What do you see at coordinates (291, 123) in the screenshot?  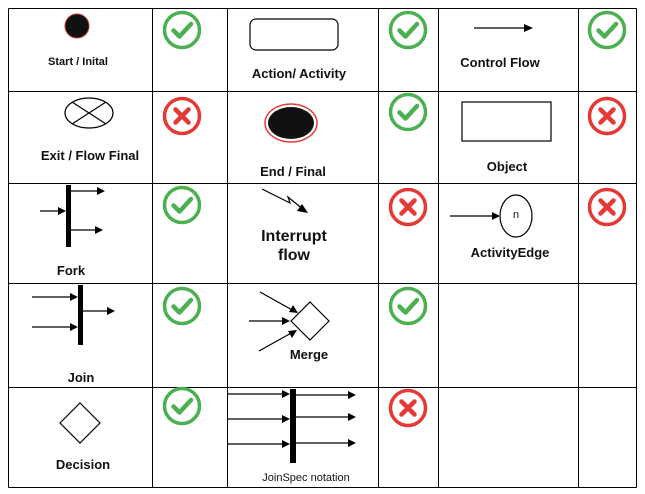 I see `activity-final-node-icon` at bounding box center [291, 123].